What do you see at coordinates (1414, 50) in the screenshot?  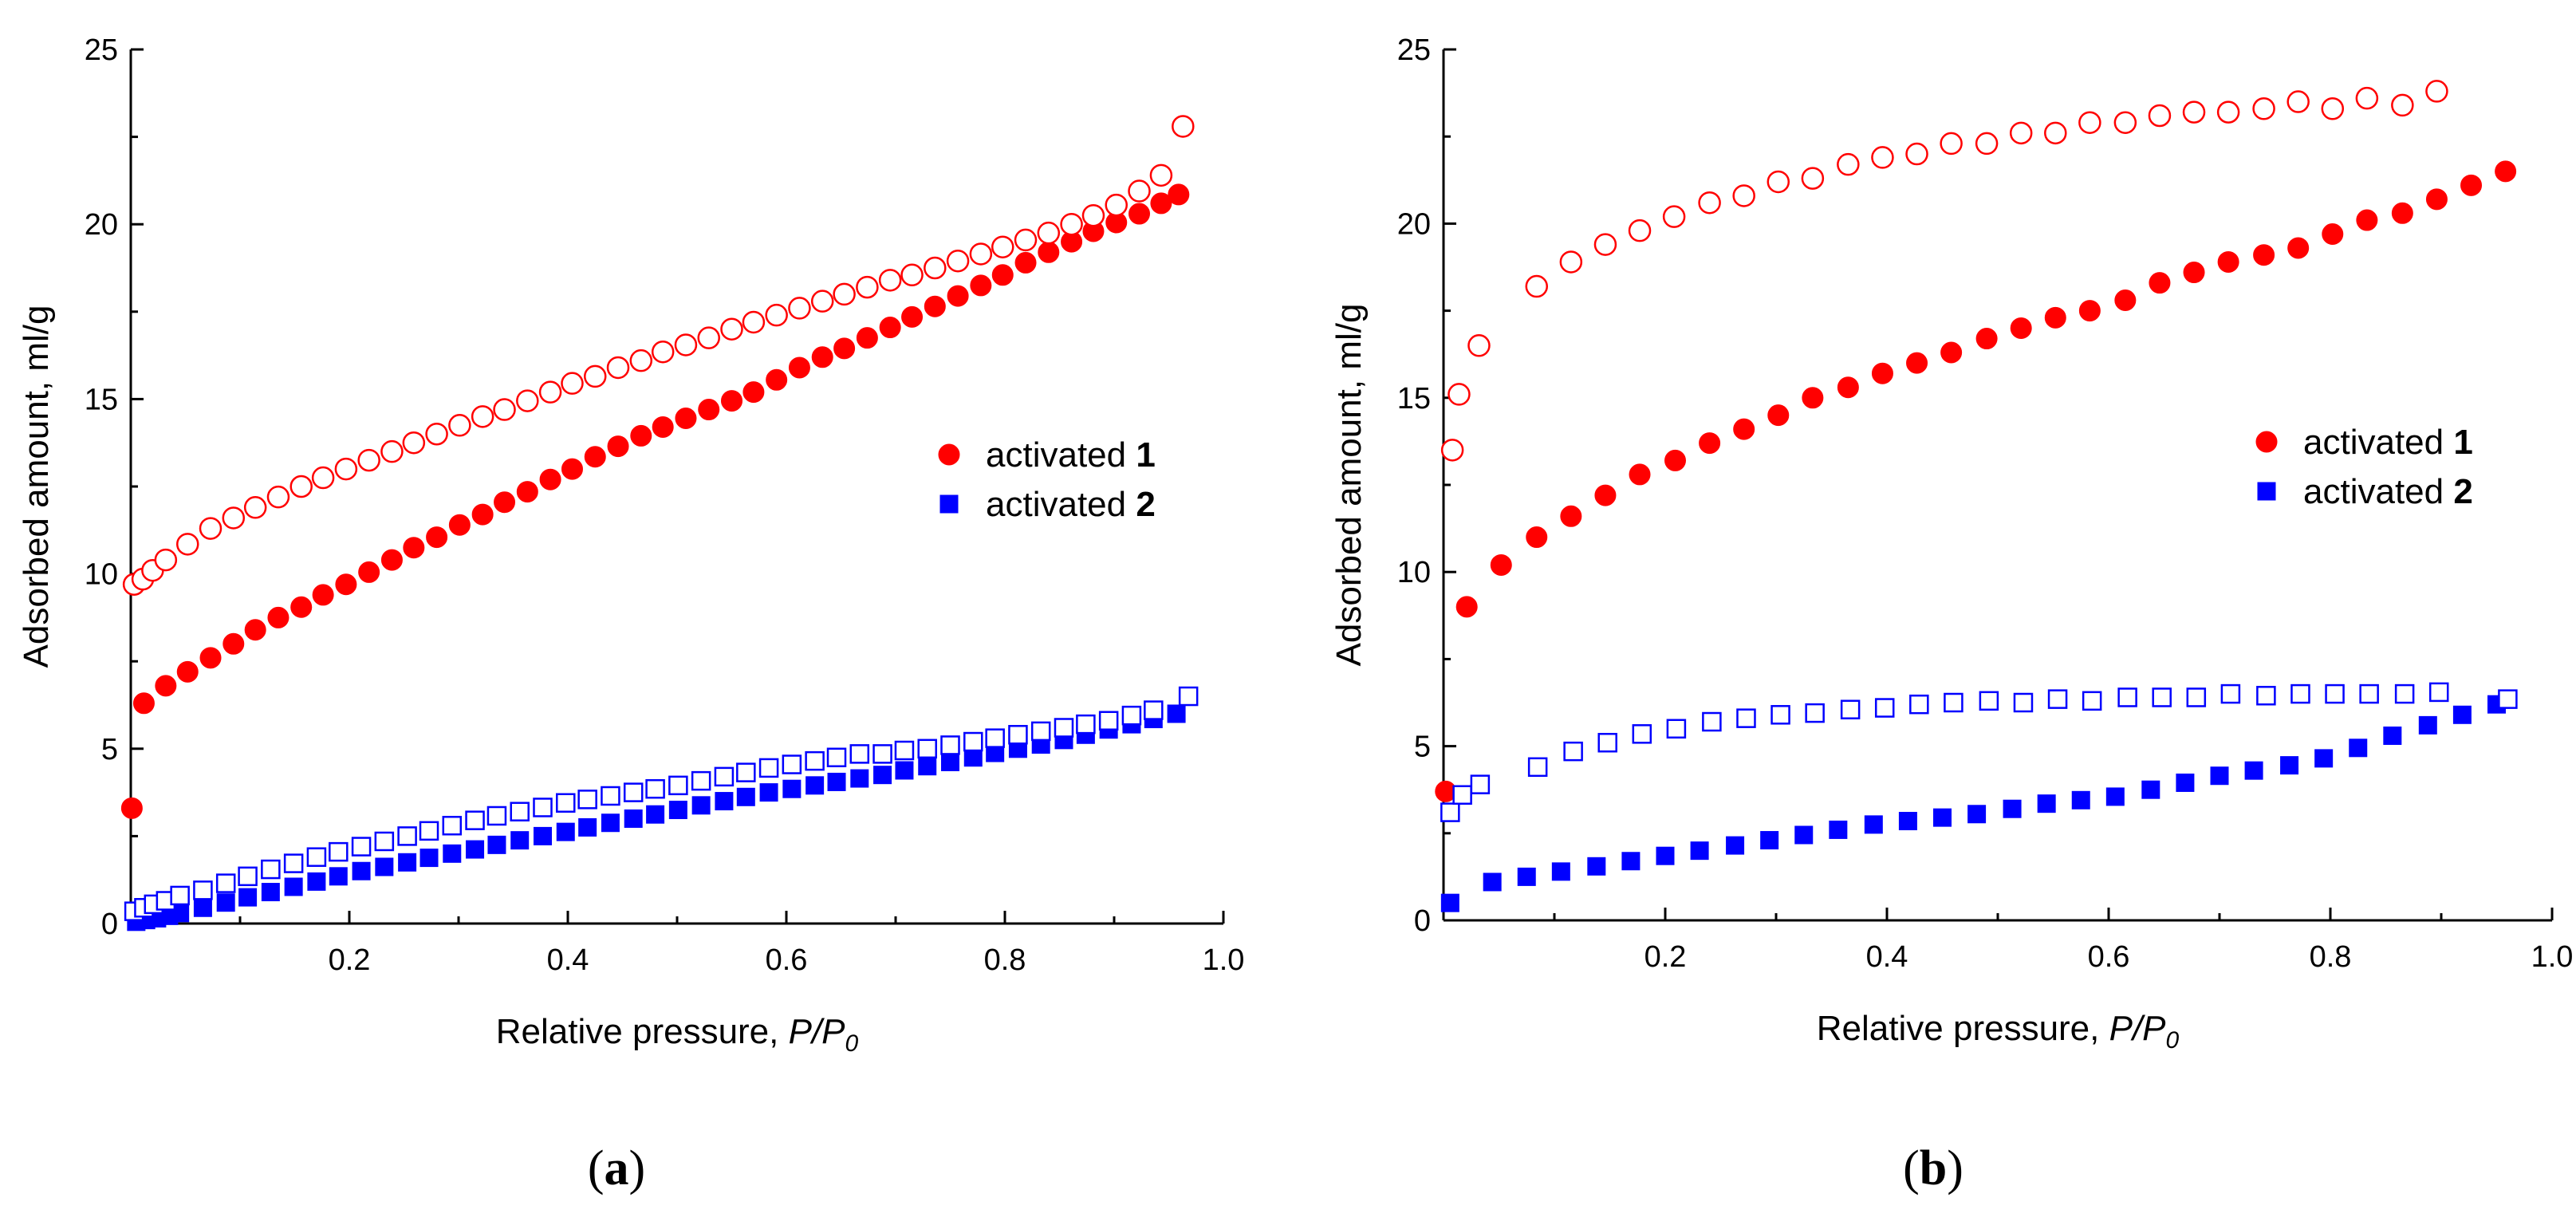 I see `y-tick-label: 25` at bounding box center [1414, 50].